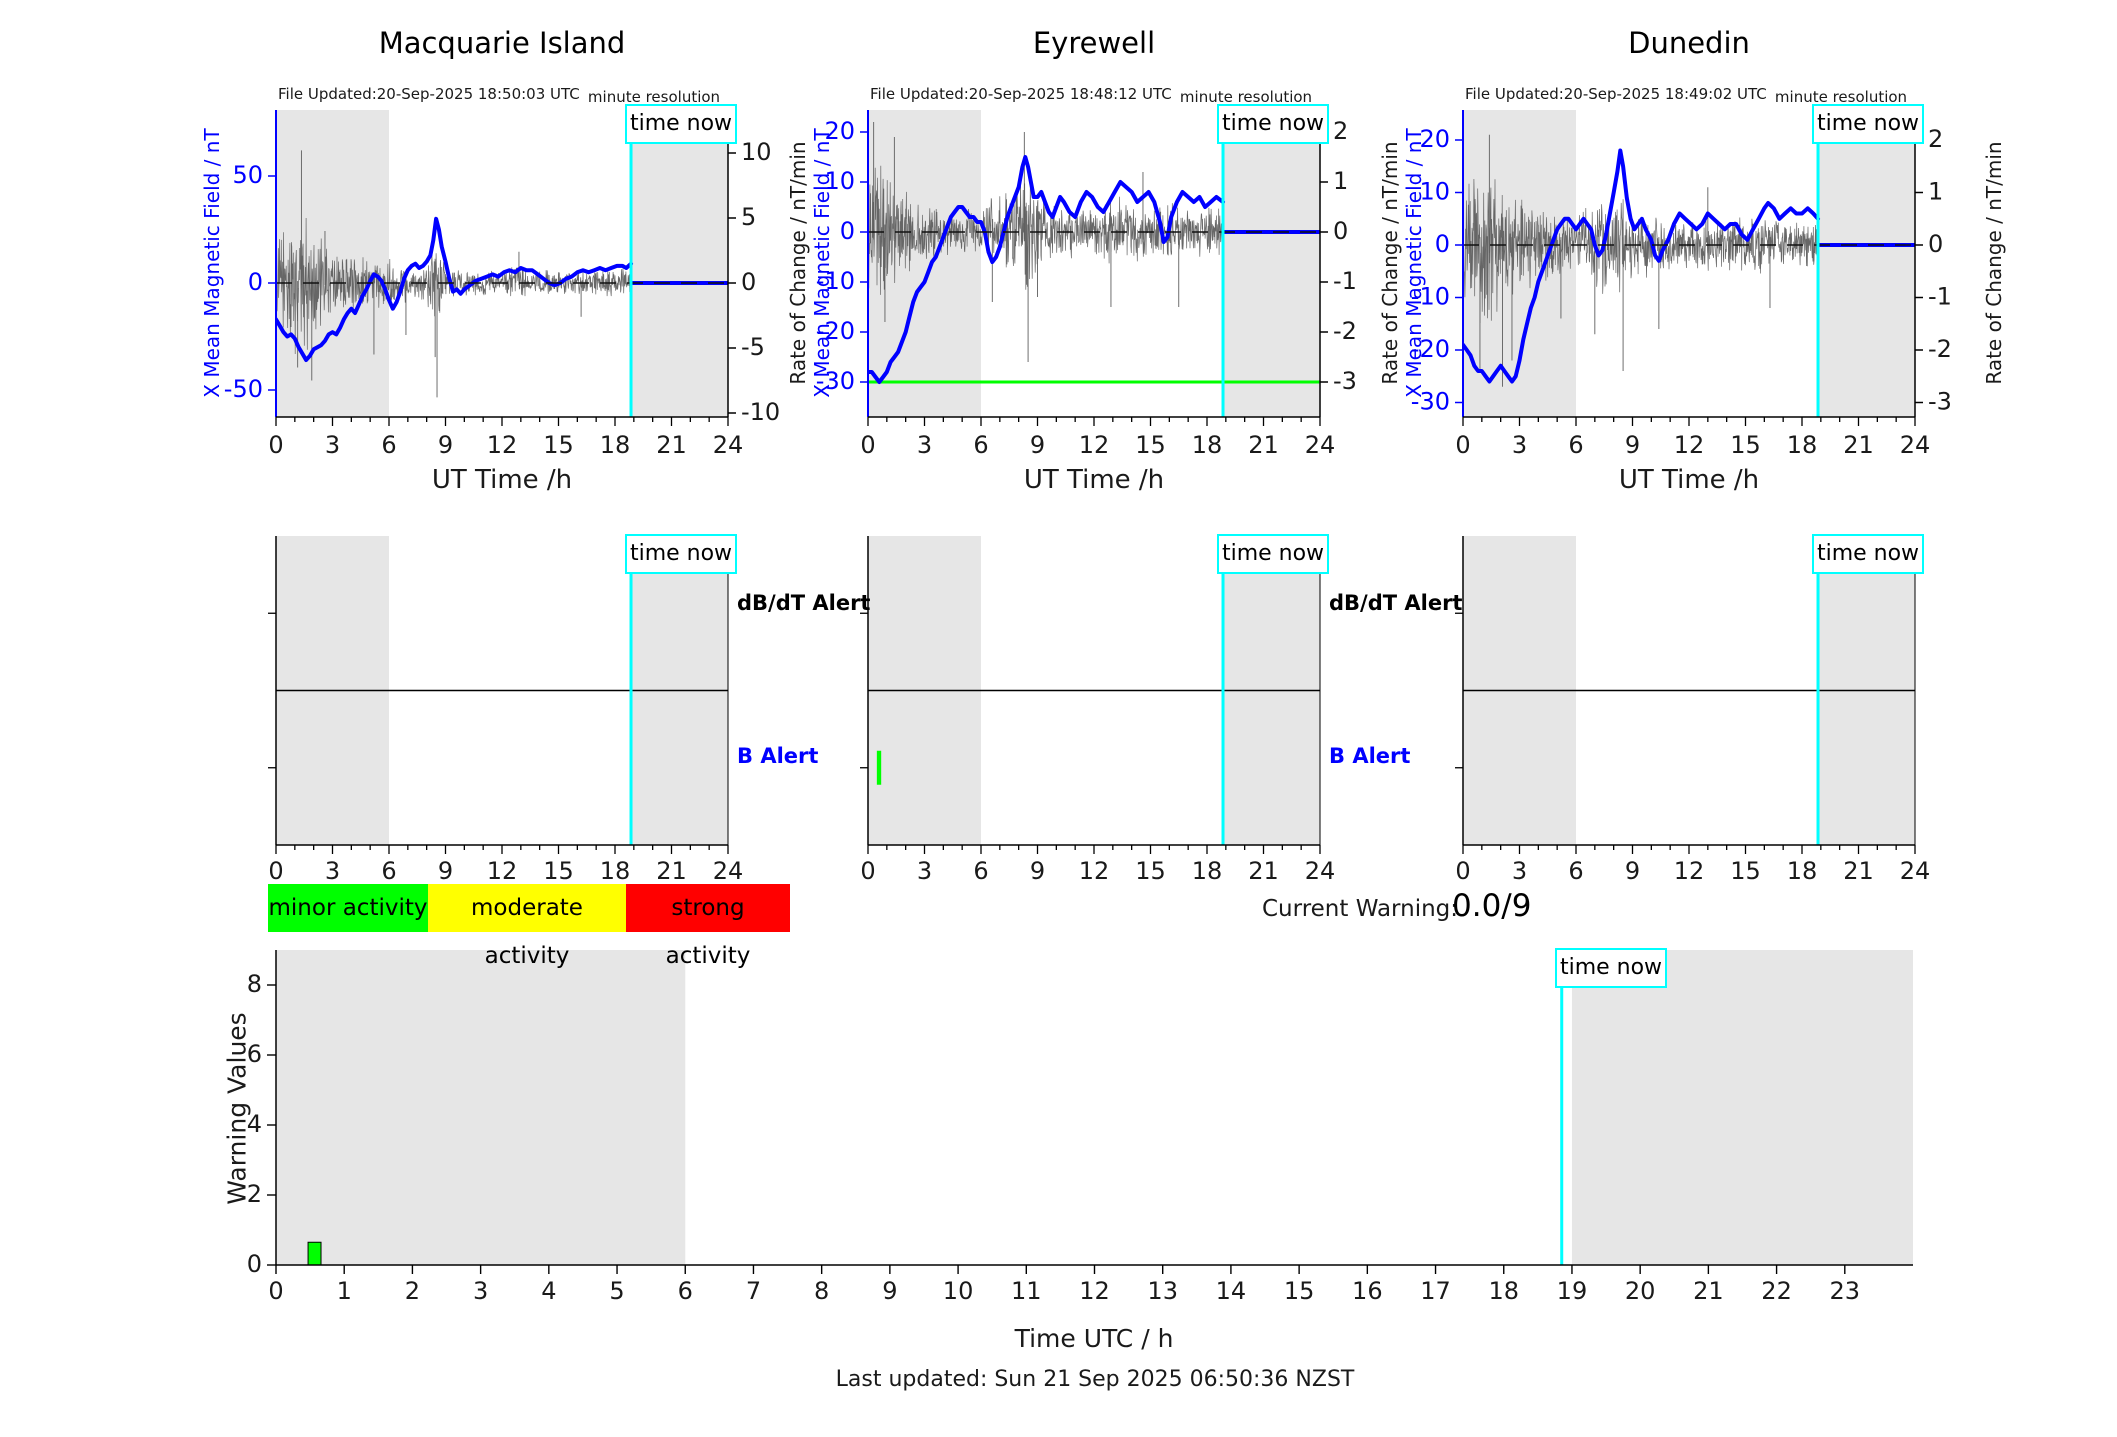 Image resolution: width=2117 pixels, height=1437 pixels. I want to click on x-axis-label-macquarie: UT Time /h, so click(502, 480).